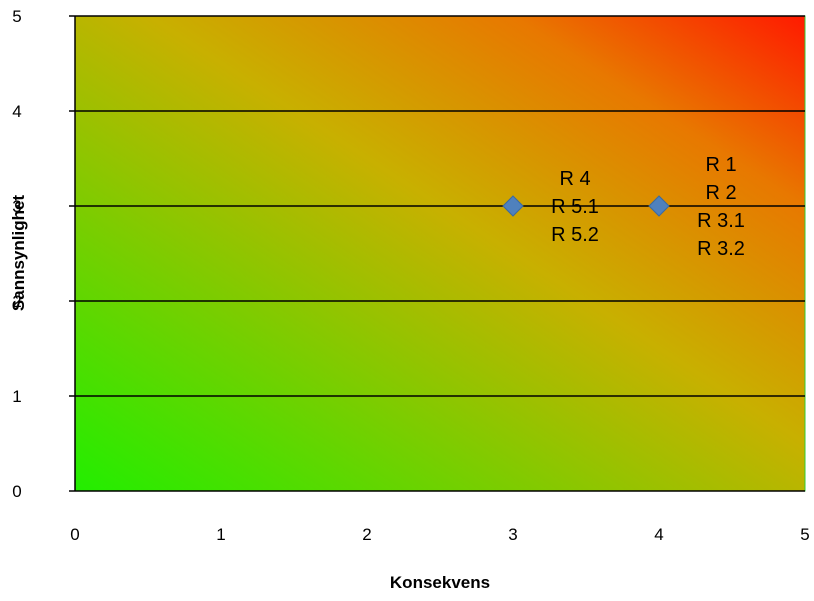  What do you see at coordinates (721, 221) in the screenshot?
I see `point-label: R 3.1` at bounding box center [721, 221].